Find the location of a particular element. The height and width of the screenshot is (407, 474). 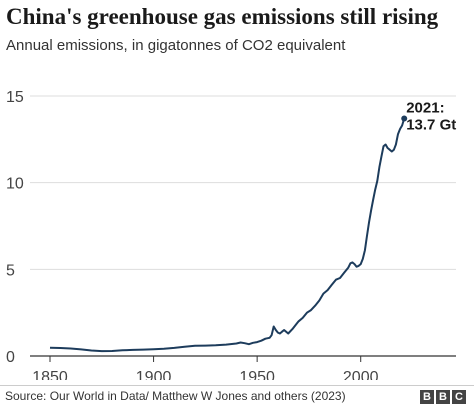

bbc-logo-block: C is located at coordinates (459, 397).